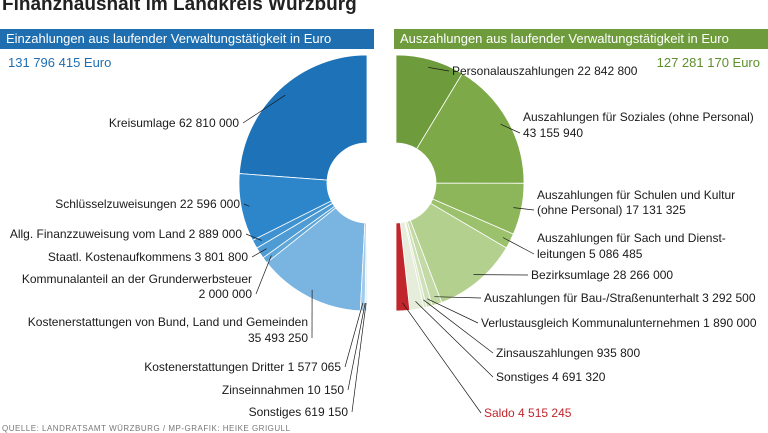 Image resolution: width=768 pixels, height=433 pixels. What do you see at coordinates (528, 413) in the screenshot?
I see `expense-saldo-label: Saldo 4 515 245` at bounding box center [528, 413].